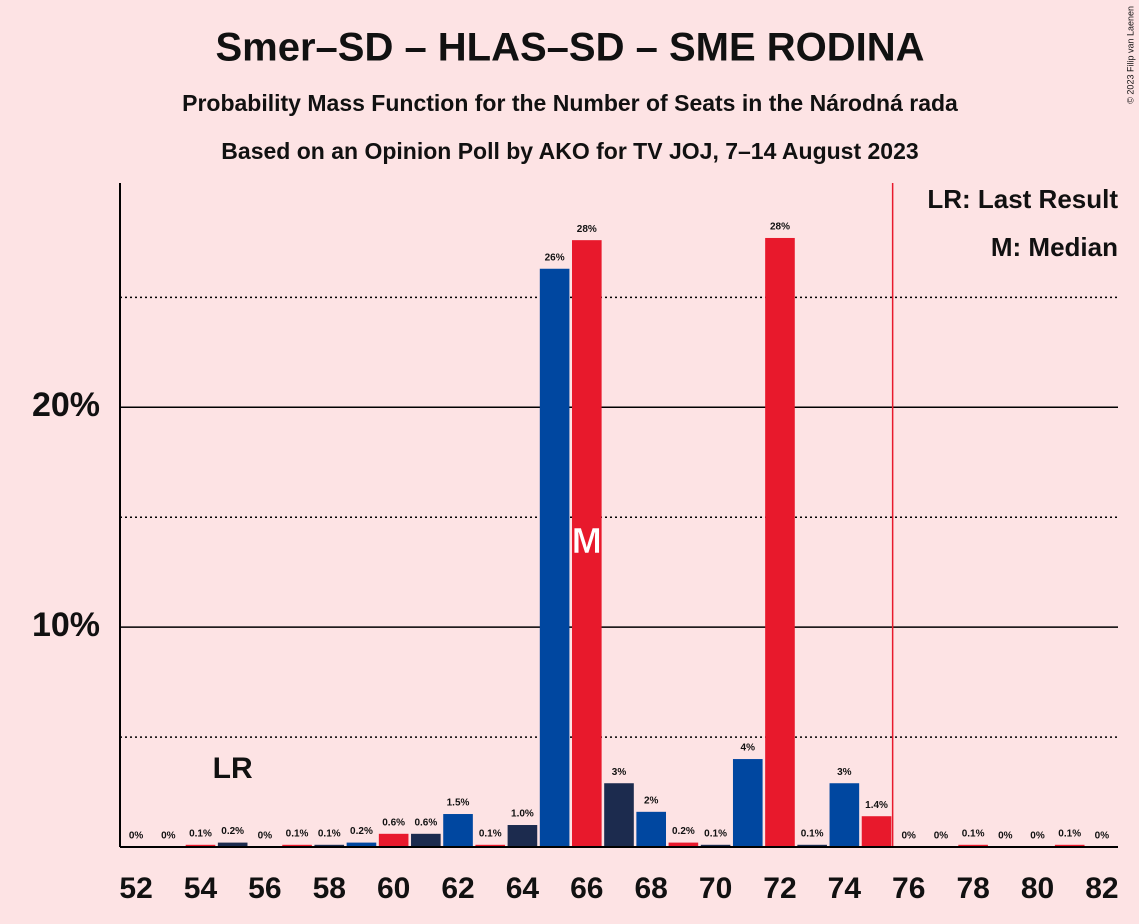  Describe the element at coordinates (876, 805) in the screenshot. I see `value-label: 1.4%` at that location.